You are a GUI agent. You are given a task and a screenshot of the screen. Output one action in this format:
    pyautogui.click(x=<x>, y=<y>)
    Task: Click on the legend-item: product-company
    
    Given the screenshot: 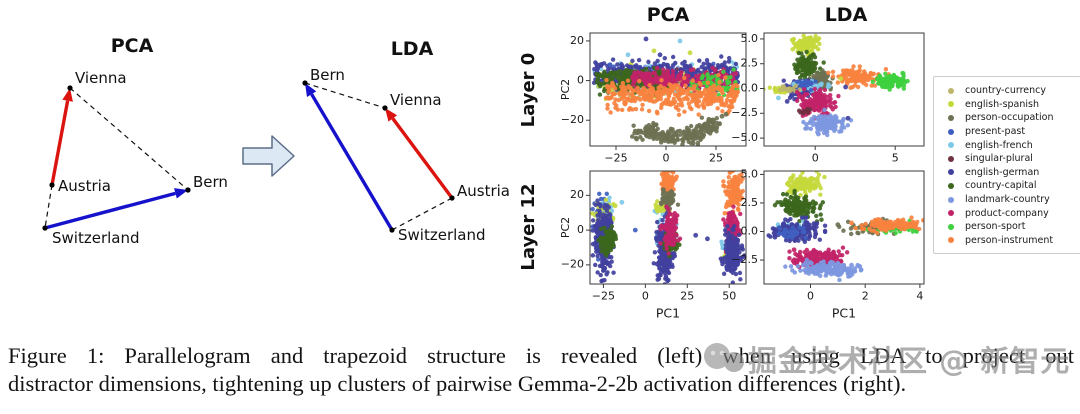 What is the action you would take?
    pyautogui.click(x=1007, y=213)
    